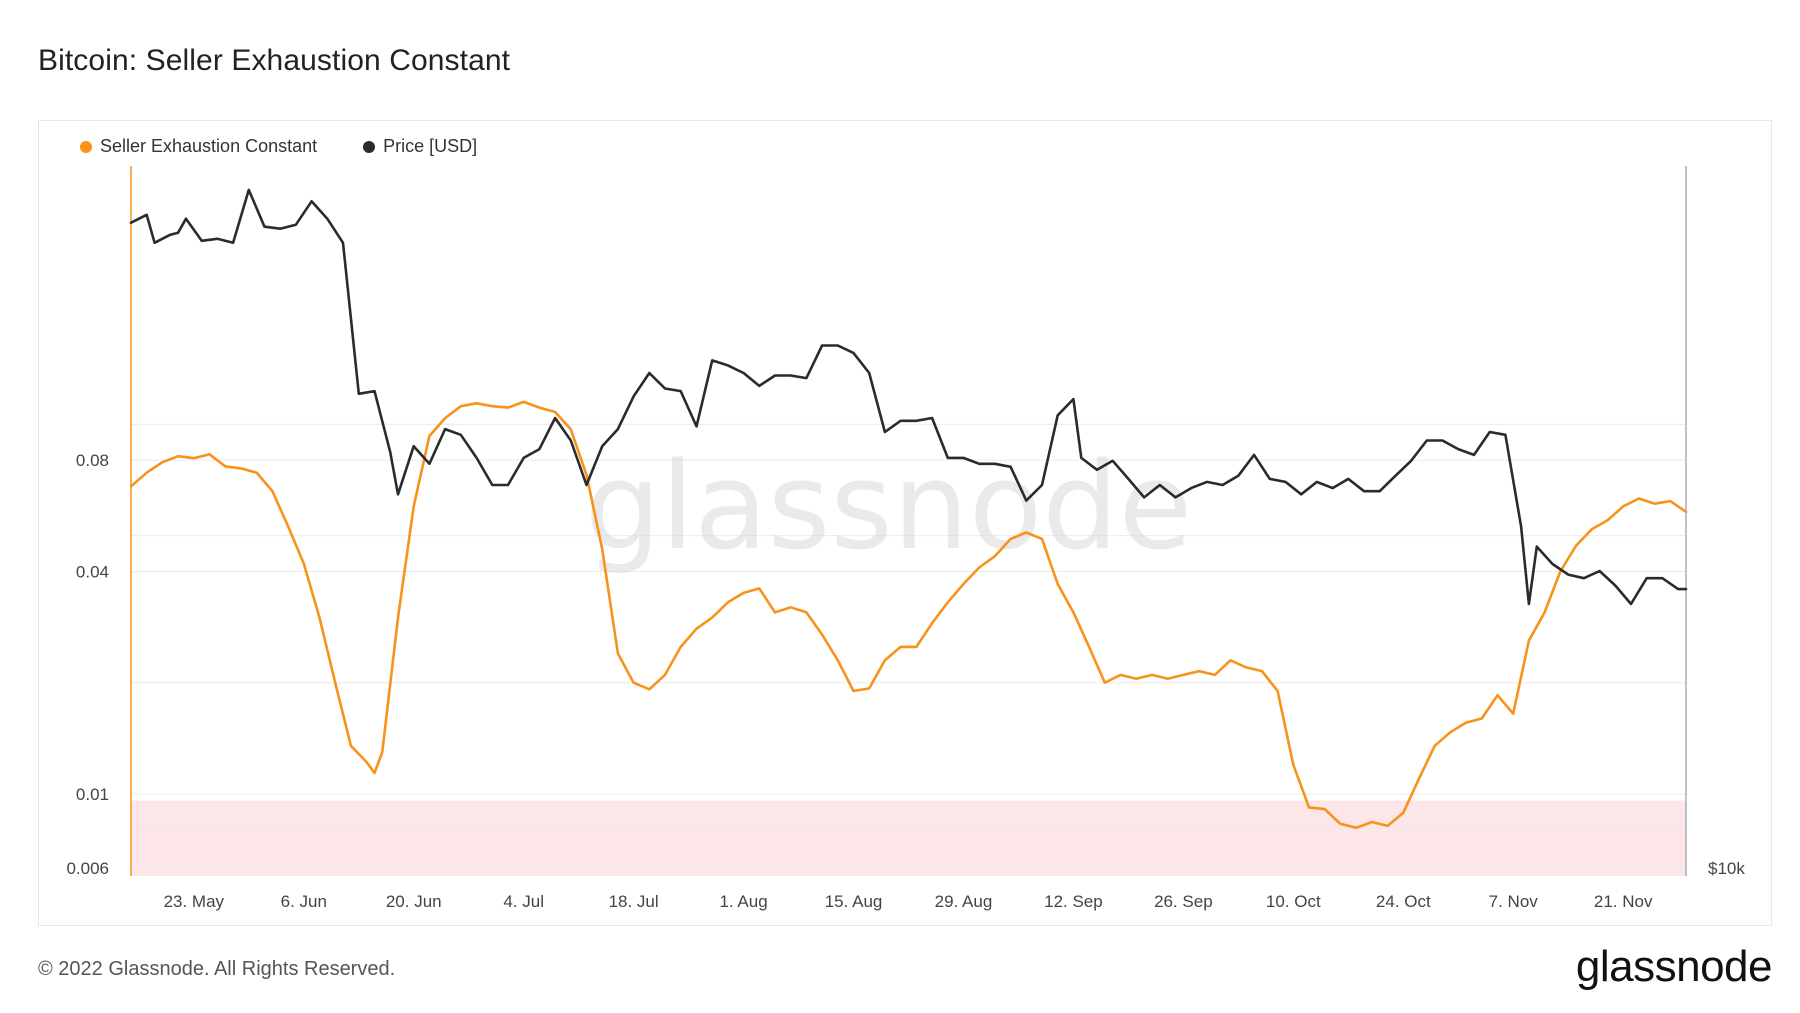 Image resolution: width=1800 pixels, height=1013 pixels. Describe the element at coordinates (908, 838) in the screenshot. I see `capitulation-zone-band` at that location.